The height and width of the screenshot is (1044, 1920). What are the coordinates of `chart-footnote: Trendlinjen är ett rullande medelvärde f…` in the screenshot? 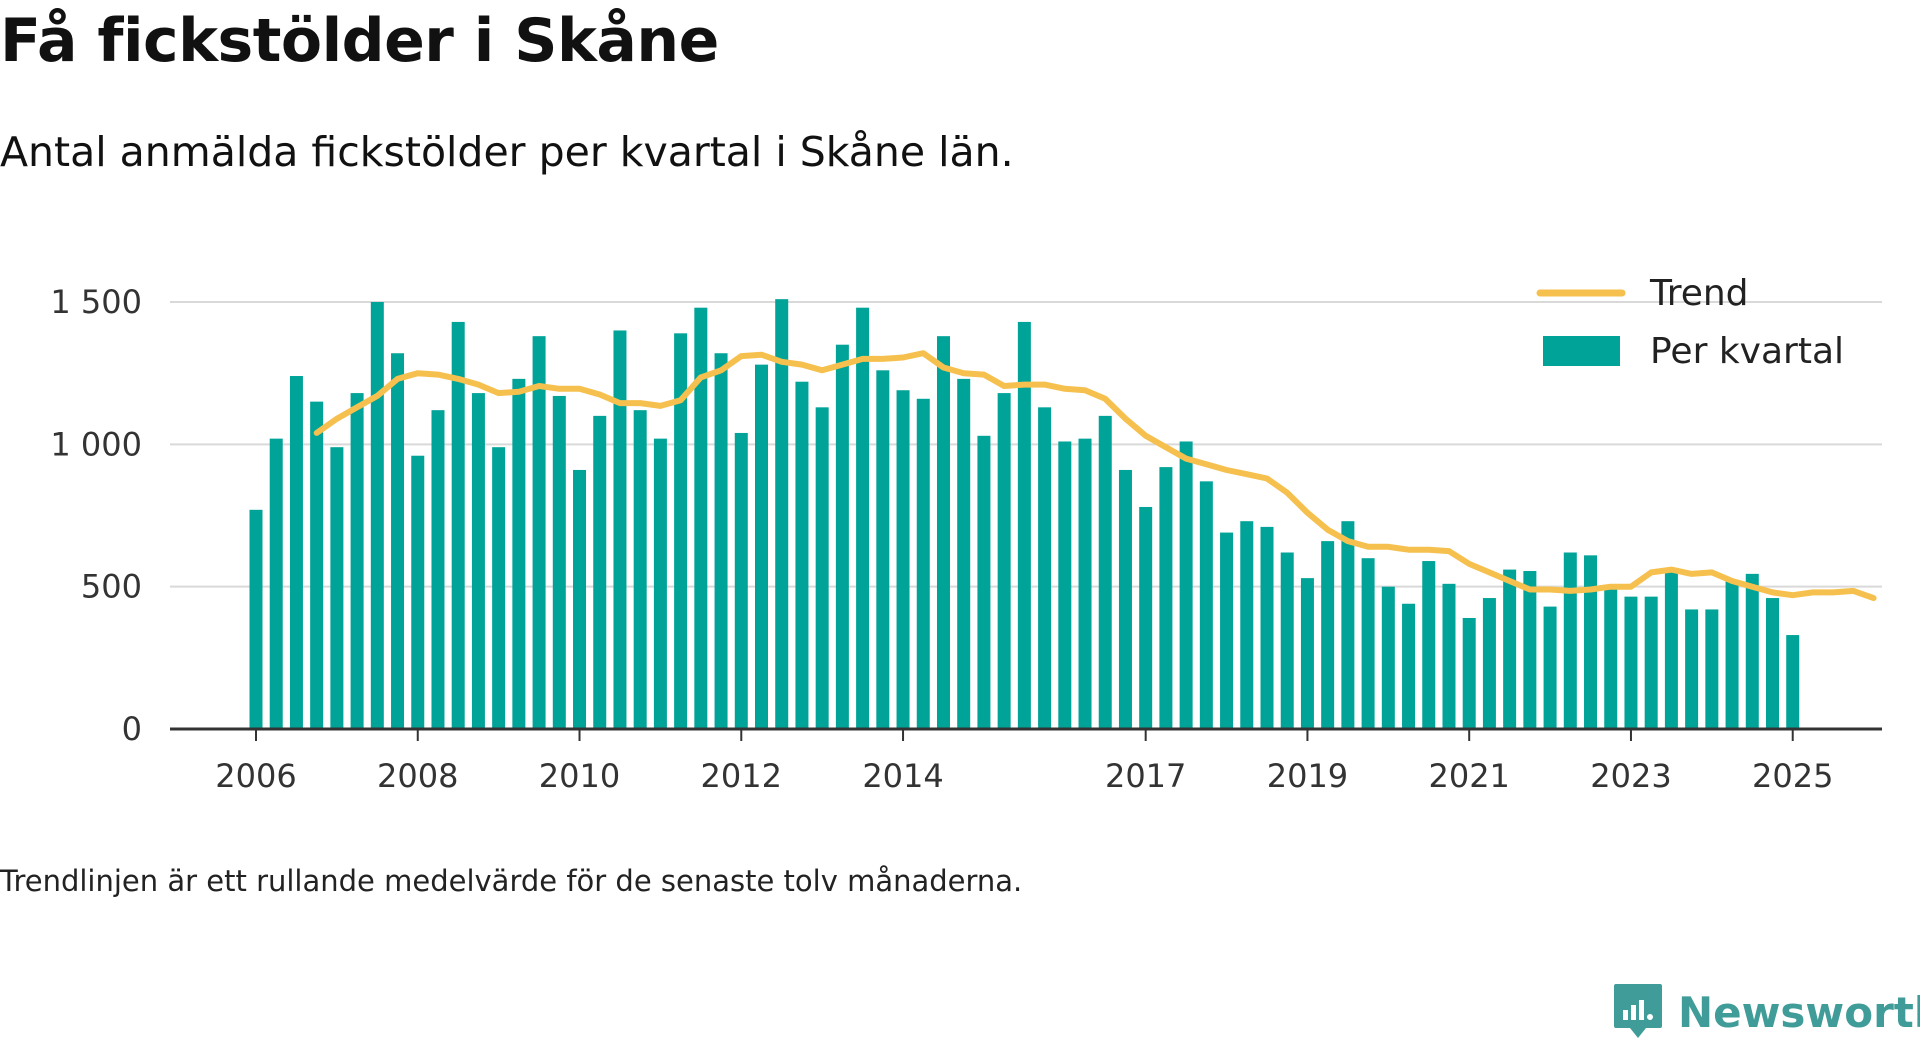 It's located at (511, 881).